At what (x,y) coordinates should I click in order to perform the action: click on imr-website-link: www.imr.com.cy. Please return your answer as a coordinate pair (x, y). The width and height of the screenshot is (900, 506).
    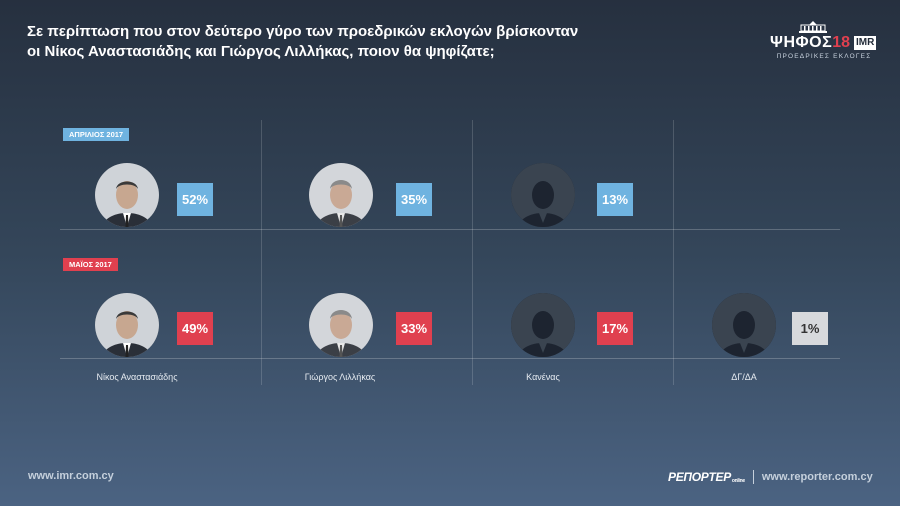
    Looking at the image, I should click on (71, 476).